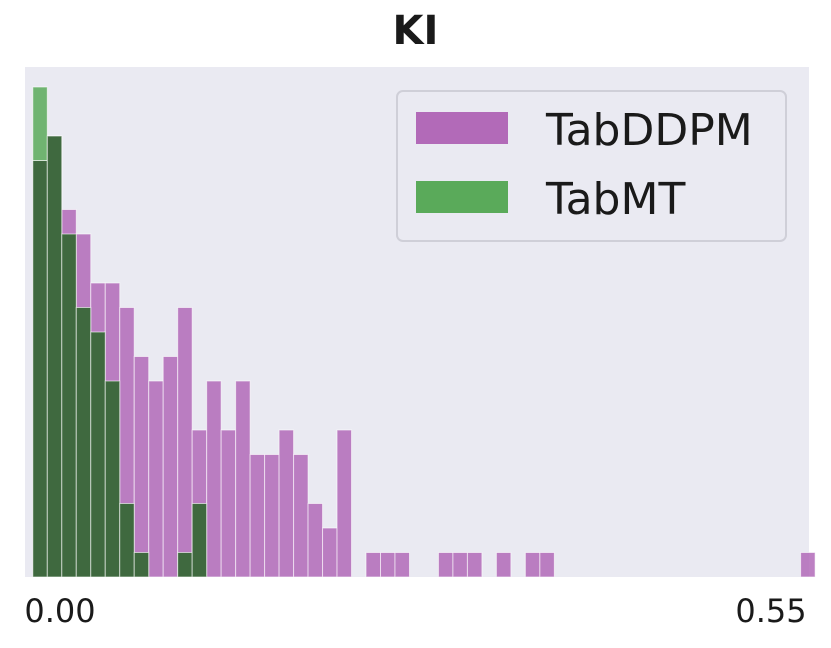 The height and width of the screenshot is (648, 831). What do you see at coordinates (591, 166) in the screenshot?
I see `legend: TabDDPM TabMT` at bounding box center [591, 166].